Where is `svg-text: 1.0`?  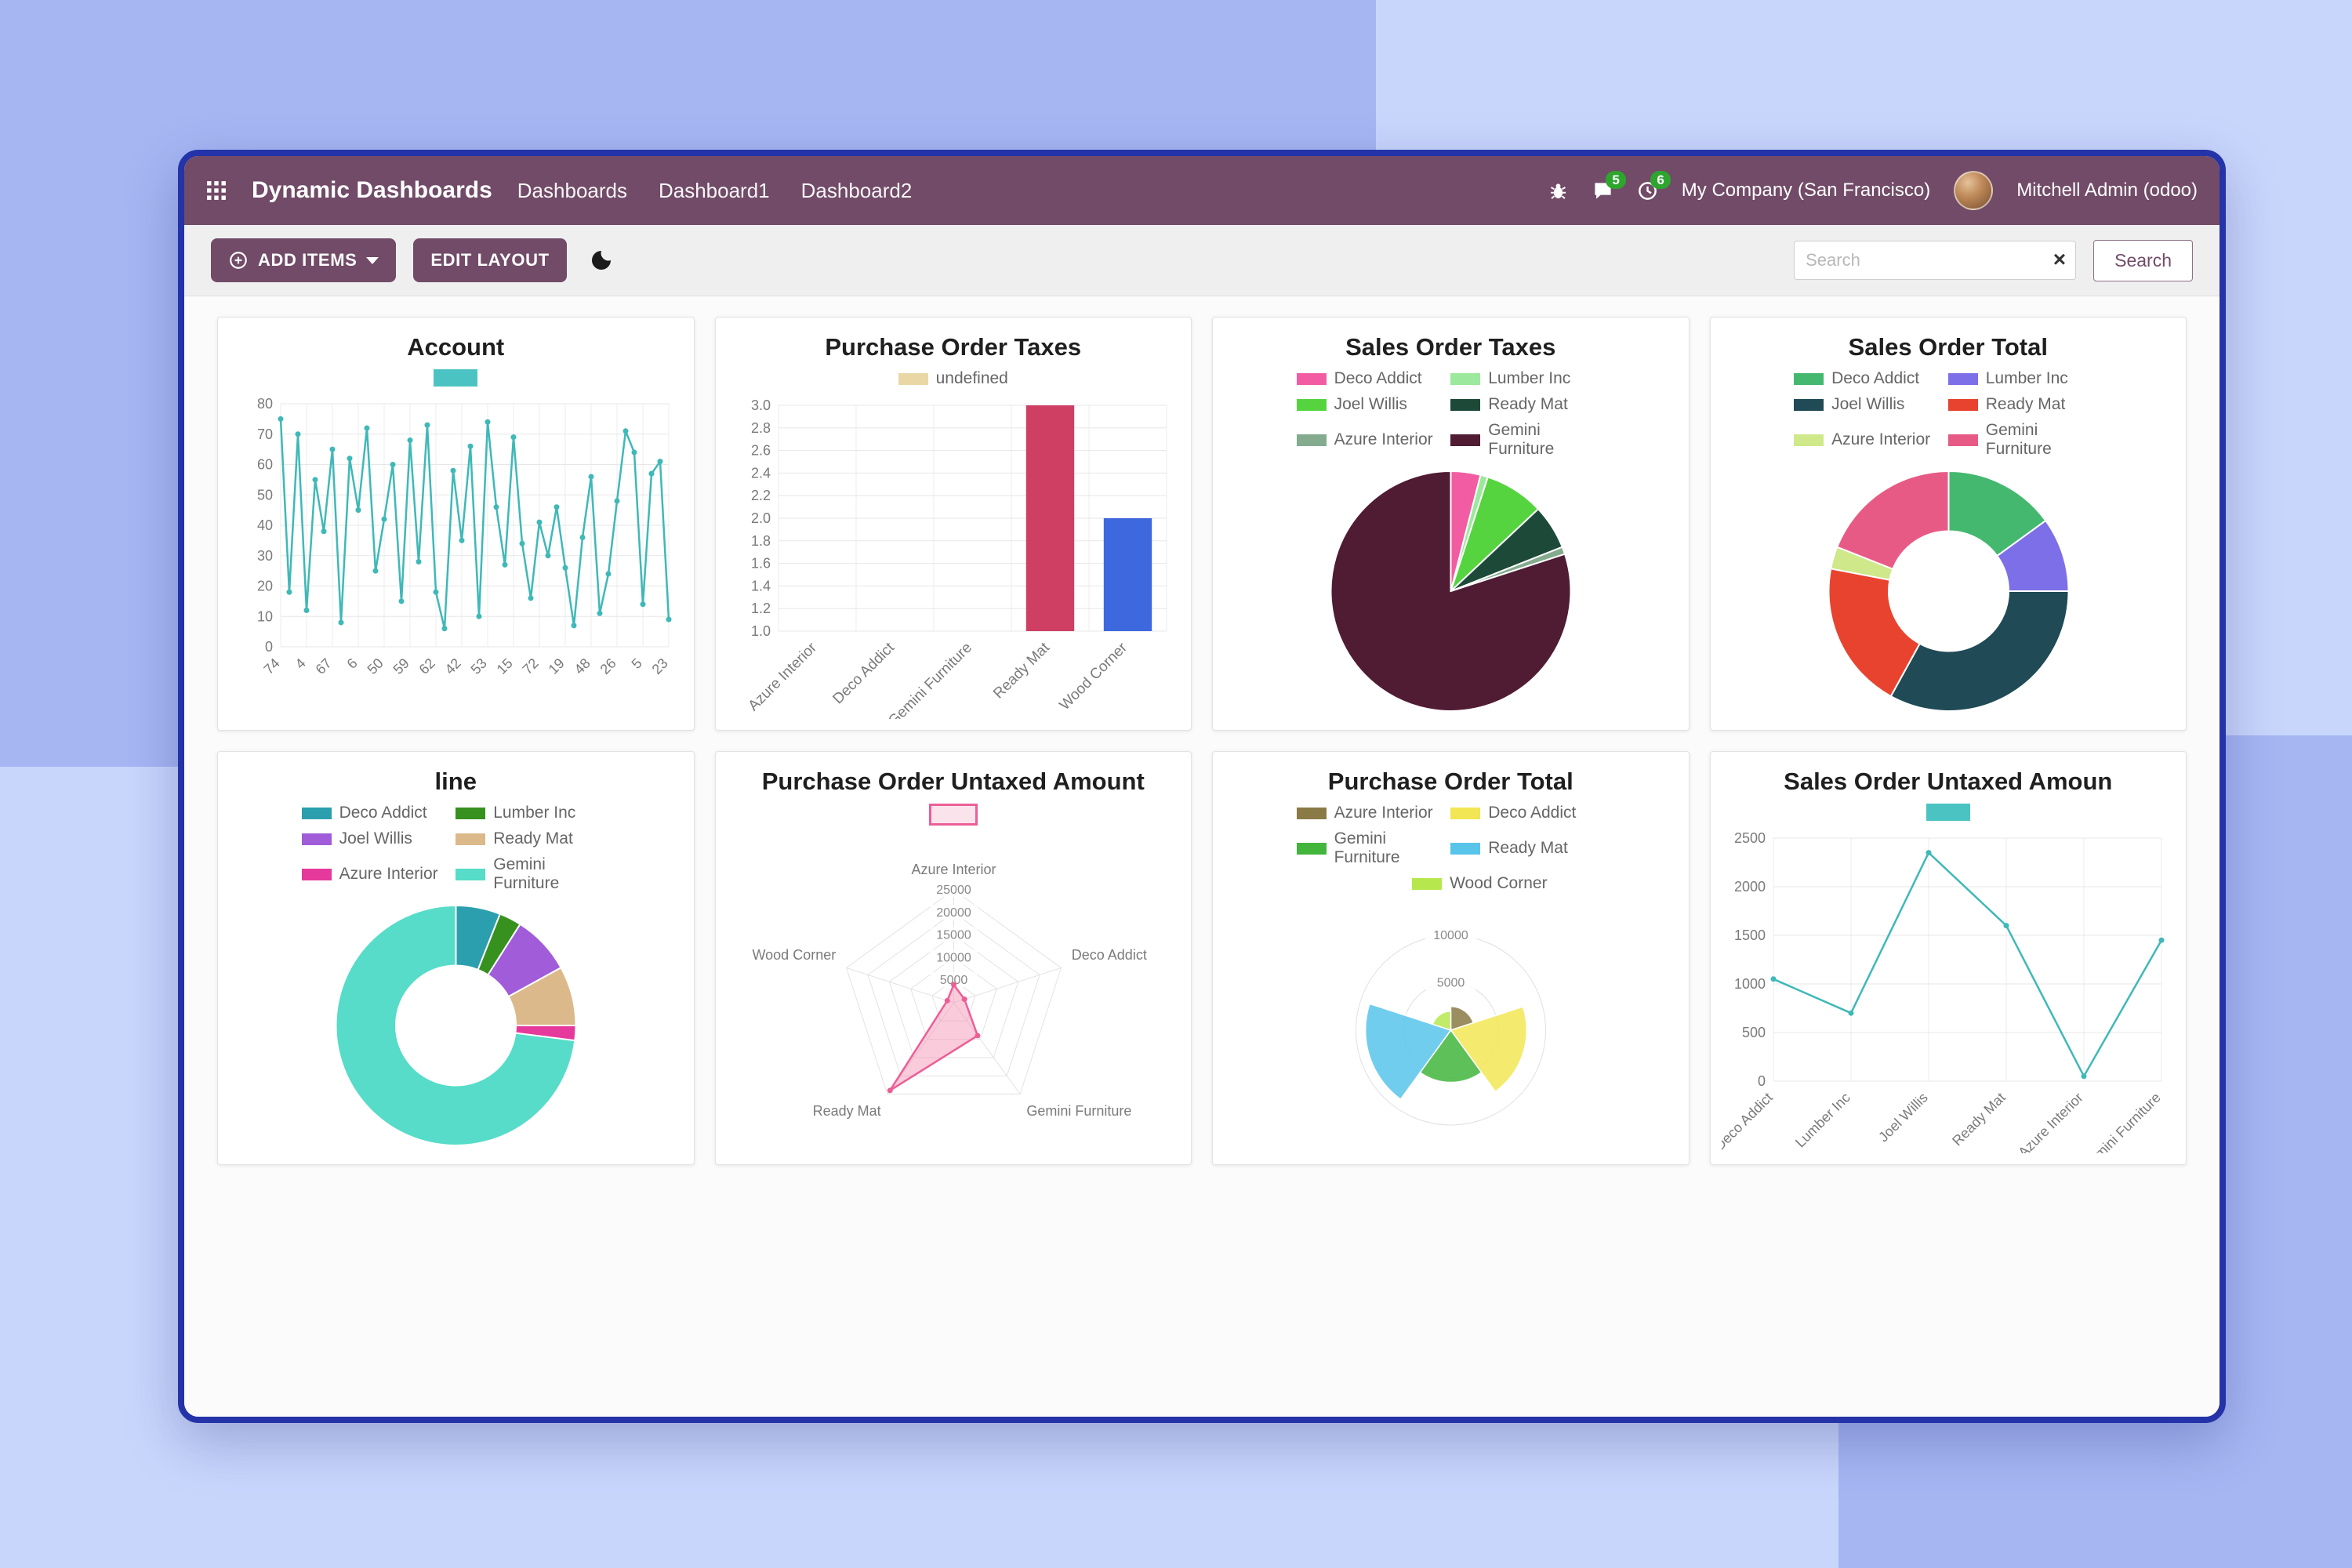
svg-text: 1.0 is located at coordinates (760, 631).